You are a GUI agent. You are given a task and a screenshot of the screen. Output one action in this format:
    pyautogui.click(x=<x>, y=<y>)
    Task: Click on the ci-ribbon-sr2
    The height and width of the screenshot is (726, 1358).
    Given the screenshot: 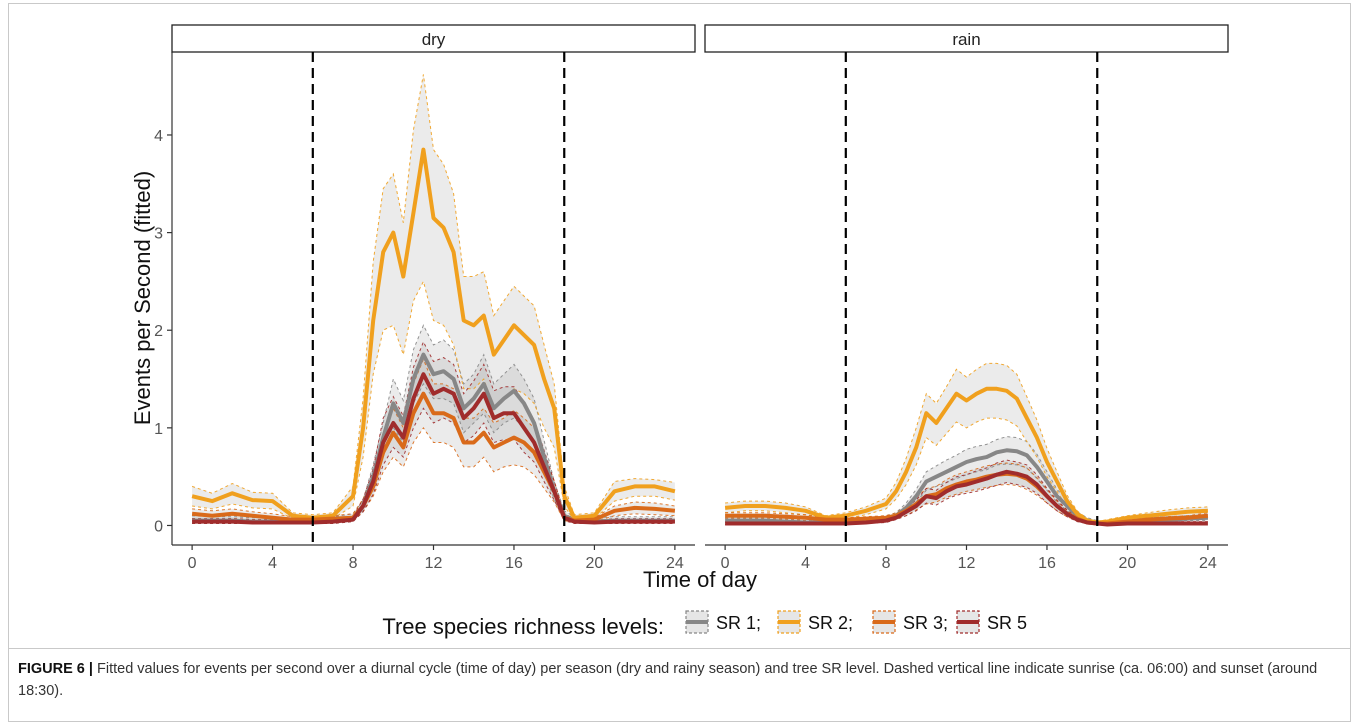 What is the action you would take?
    pyautogui.click(x=966, y=443)
    